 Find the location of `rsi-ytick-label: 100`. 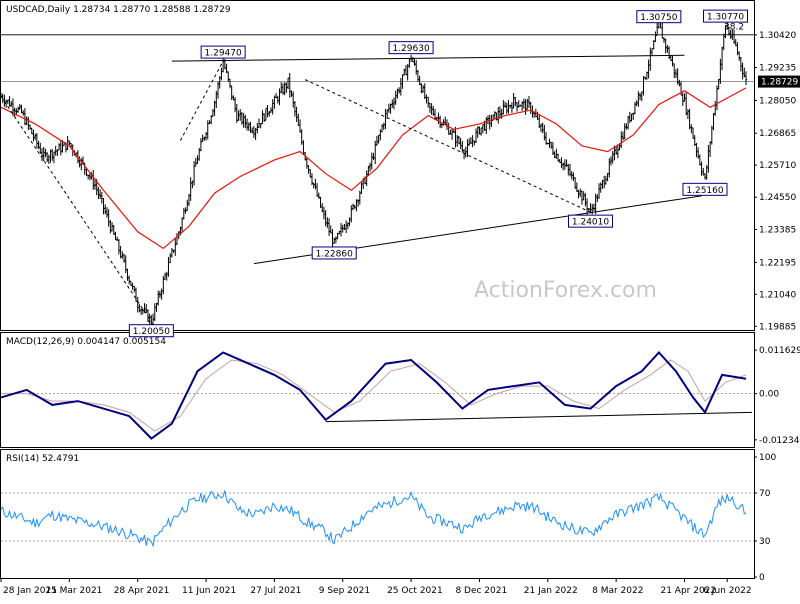

rsi-ytick-label: 100 is located at coordinates (767, 458).